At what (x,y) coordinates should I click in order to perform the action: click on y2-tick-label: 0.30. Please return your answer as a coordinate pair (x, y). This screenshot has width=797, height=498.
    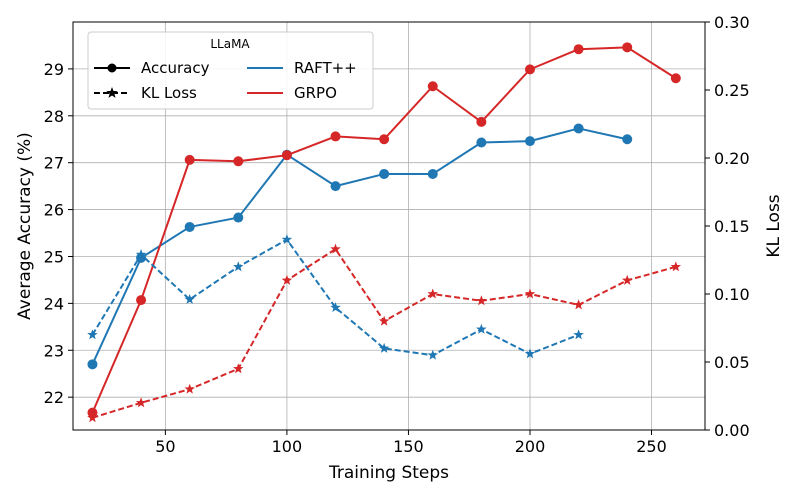
    Looking at the image, I should click on (732, 22).